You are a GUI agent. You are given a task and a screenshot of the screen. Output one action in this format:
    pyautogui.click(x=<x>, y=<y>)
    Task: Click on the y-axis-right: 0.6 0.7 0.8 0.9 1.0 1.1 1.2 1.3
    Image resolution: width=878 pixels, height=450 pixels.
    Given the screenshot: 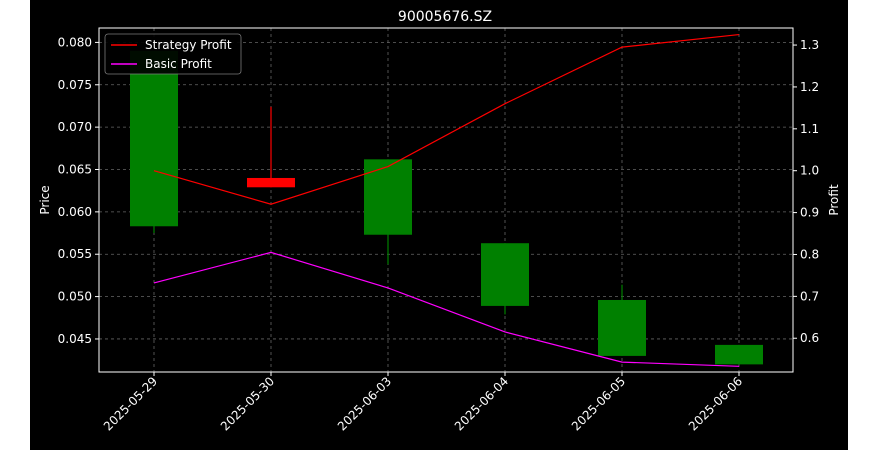 What is the action you would take?
    pyautogui.click(x=806, y=191)
    